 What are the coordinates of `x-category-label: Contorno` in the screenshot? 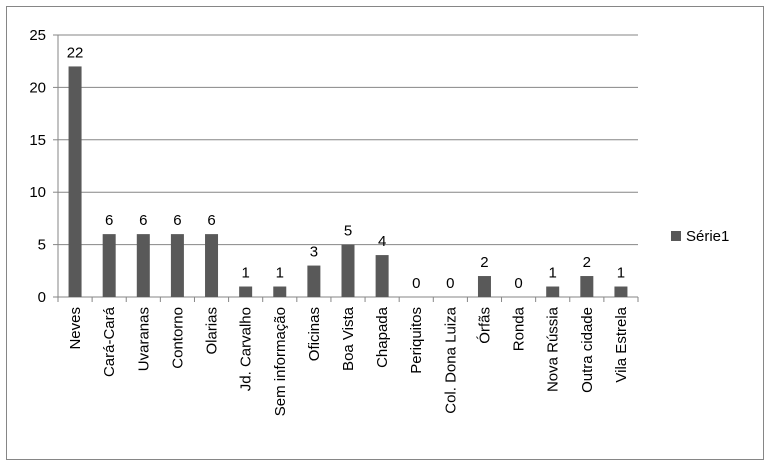 It's located at (177, 338).